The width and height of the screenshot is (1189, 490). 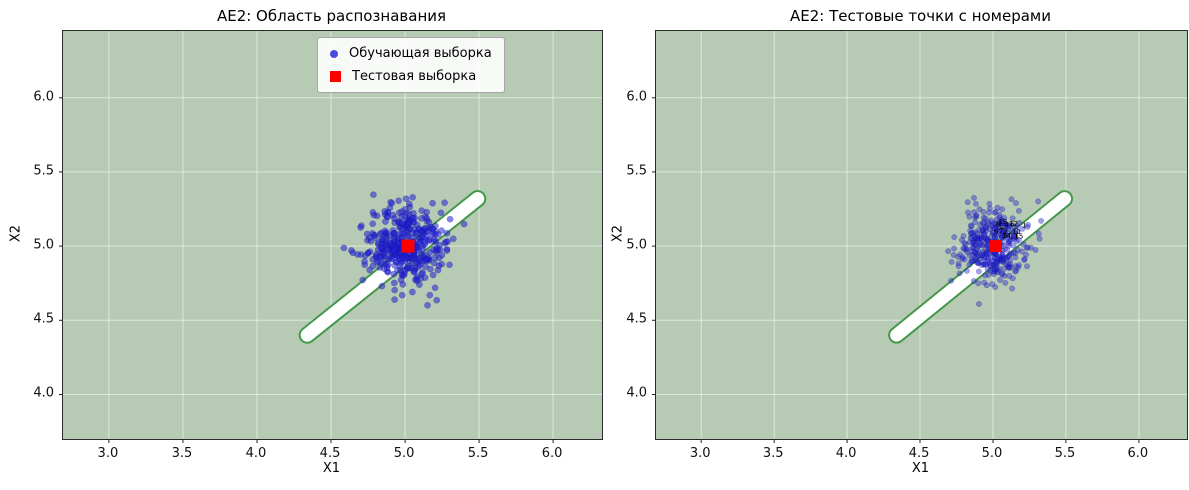 What do you see at coordinates (700, 453) in the screenshot?
I see `x-tick-label: 3.0` at bounding box center [700, 453].